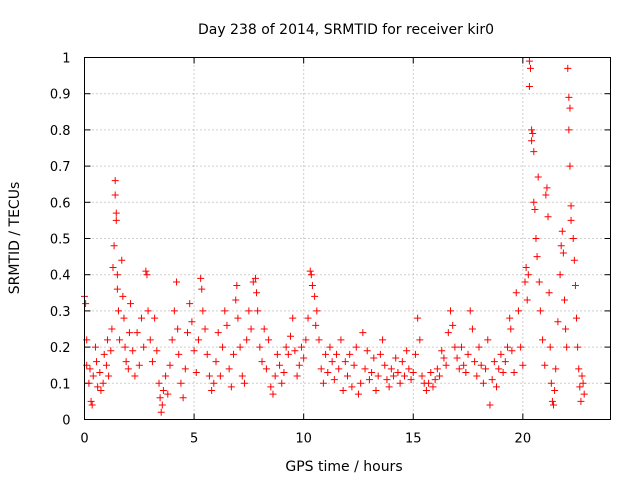  Describe the element at coordinates (66, 421) in the screenshot. I see `y-tick-label: 0` at that location.